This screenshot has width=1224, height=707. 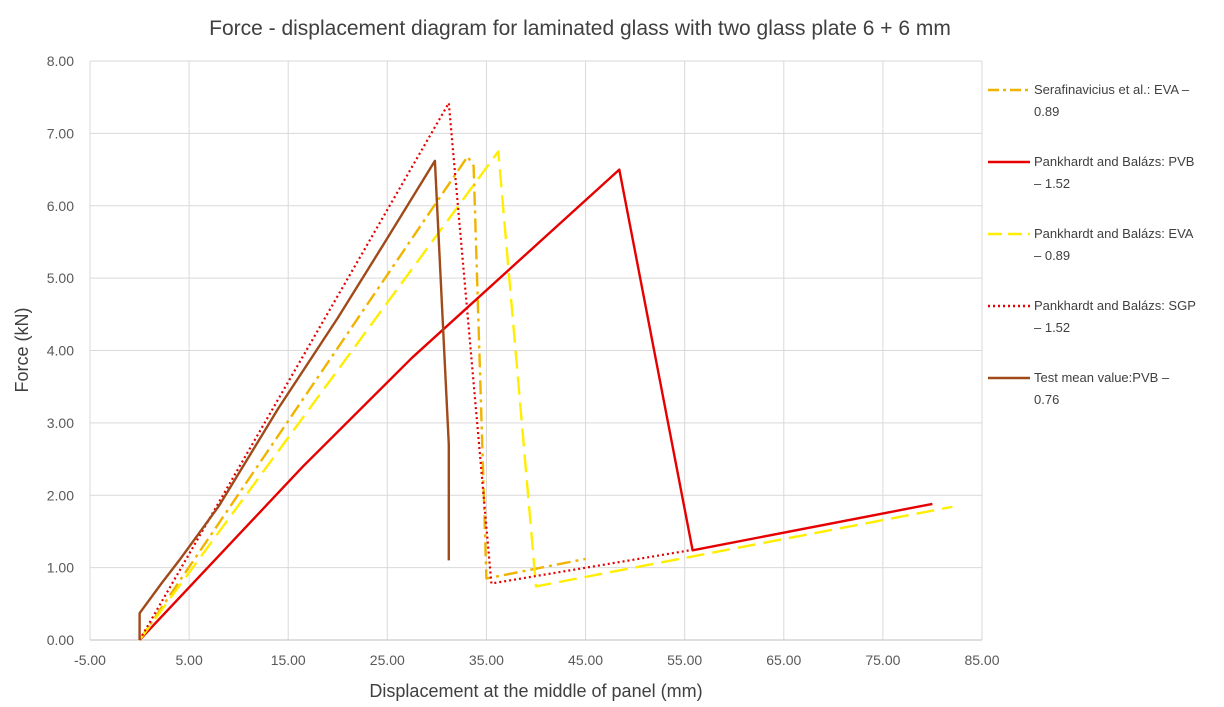 I want to click on x-tick-label: 45.00, so click(x=585, y=660).